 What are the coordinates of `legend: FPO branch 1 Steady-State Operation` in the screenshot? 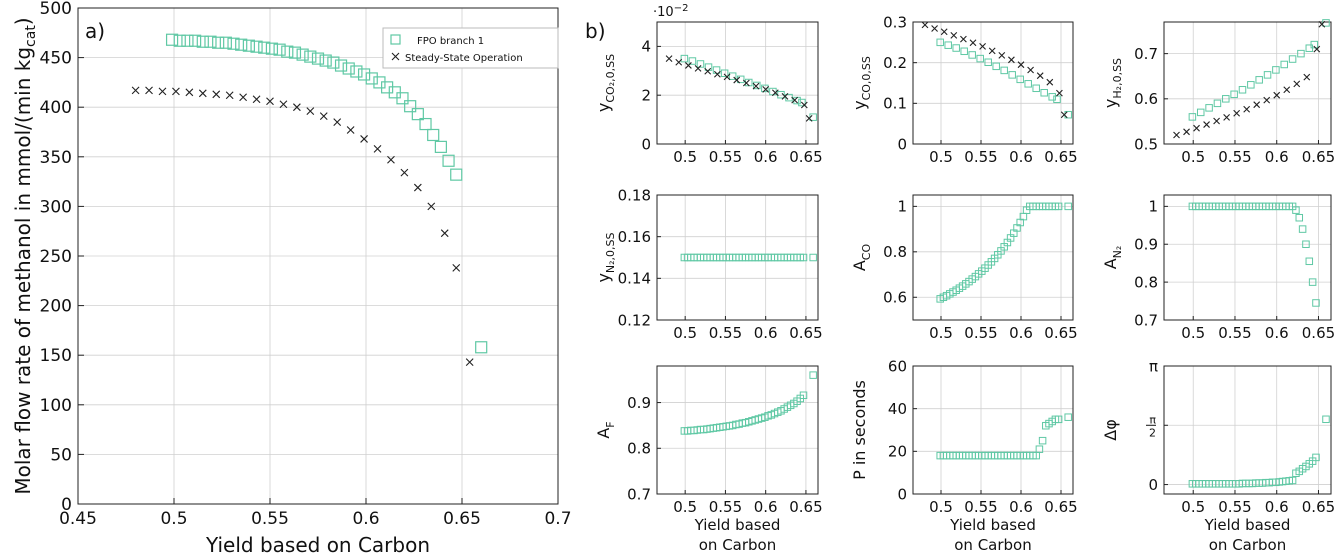 It's located at (470, 48).